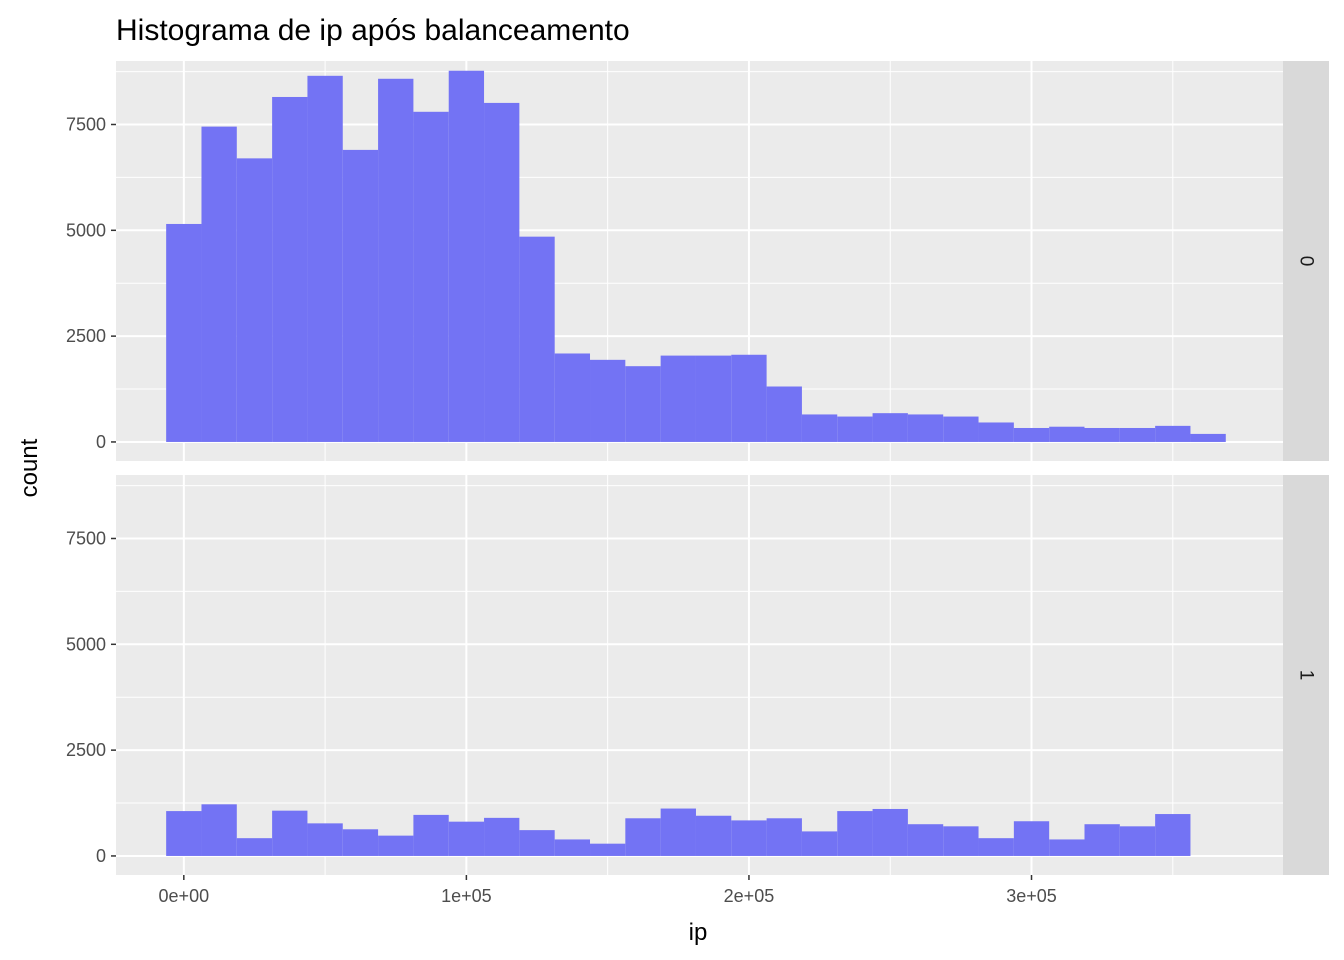 This screenshot has height=960, width=1344. What do you see at coordinates (466, 896) in the screenshot?
I see `x-tick-label: 1e+05` at bounding box center [466, 896].